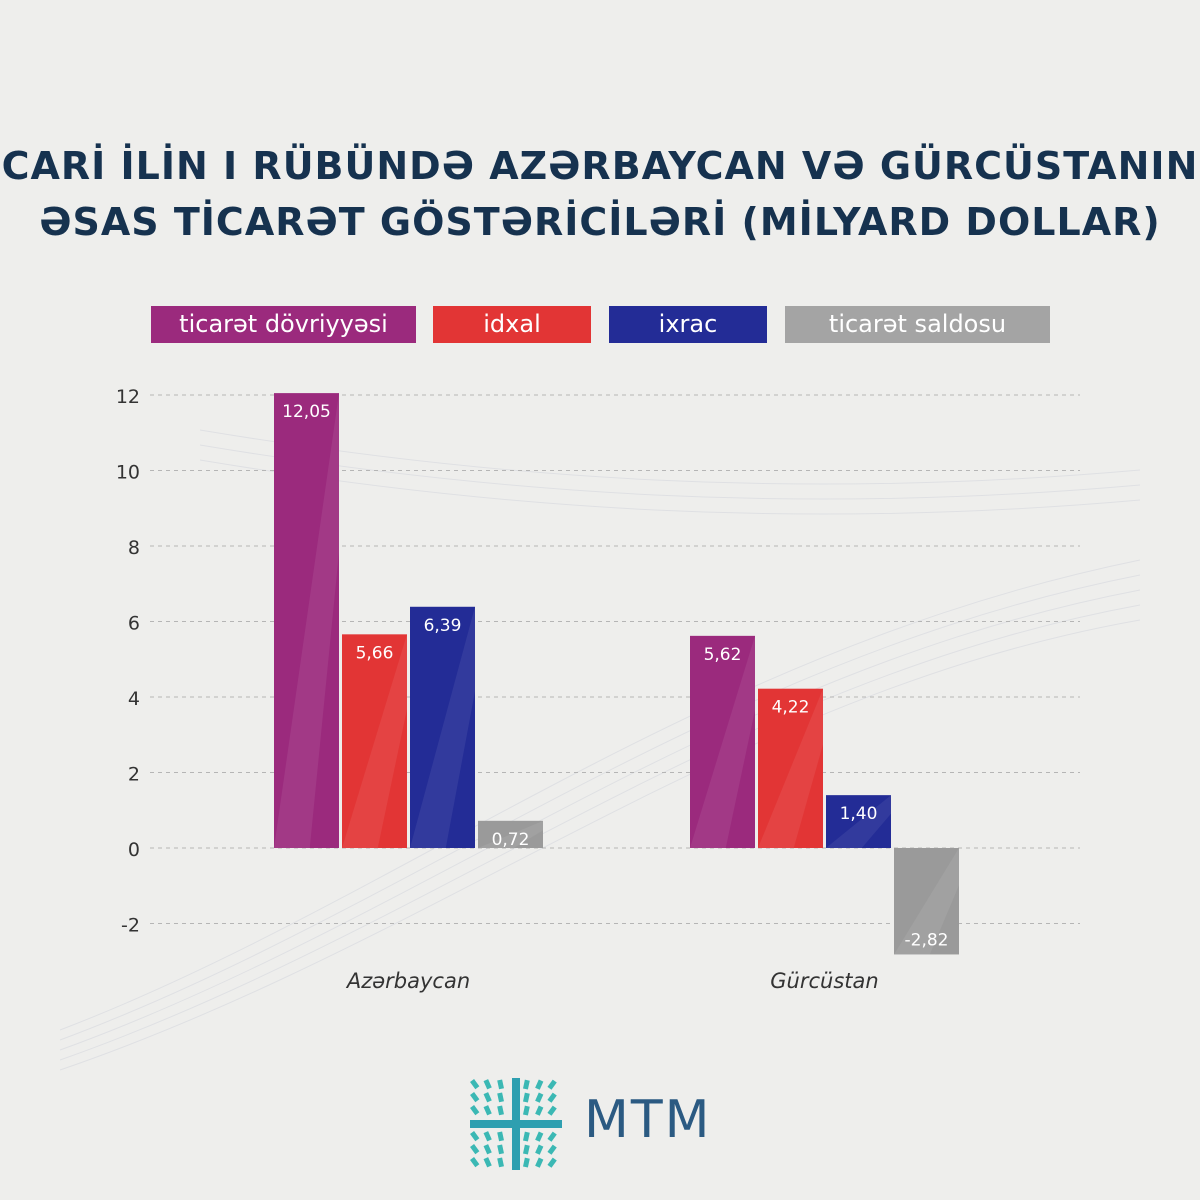 The image size is (1200, 1200). What do you see at coordinates (134, 775) in the screenshot?
I see `y-tick-label: 2` at bounding box center [134, 775].